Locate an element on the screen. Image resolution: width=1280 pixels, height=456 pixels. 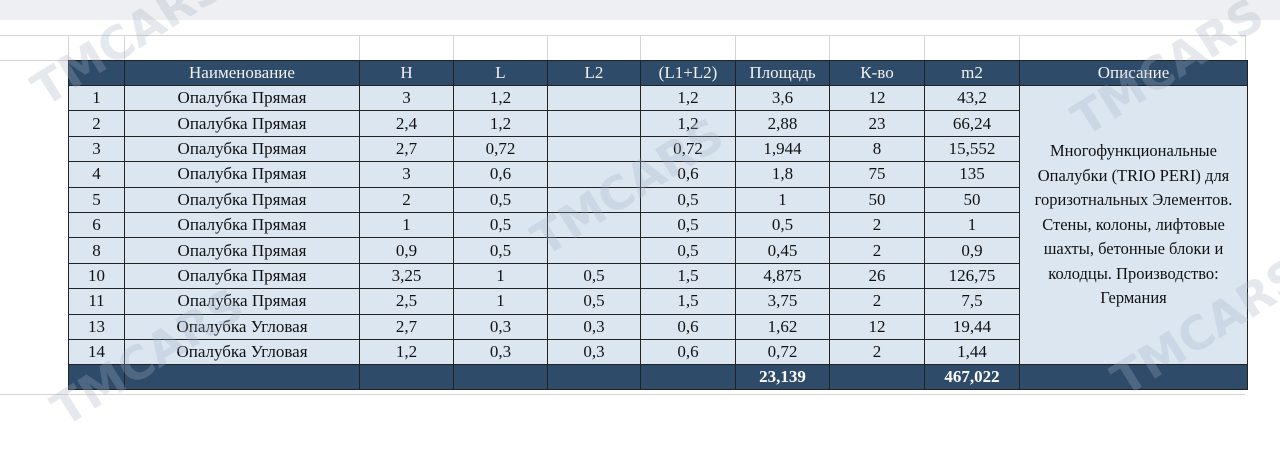
row-index: 1 is located at coordinates (96, 98).